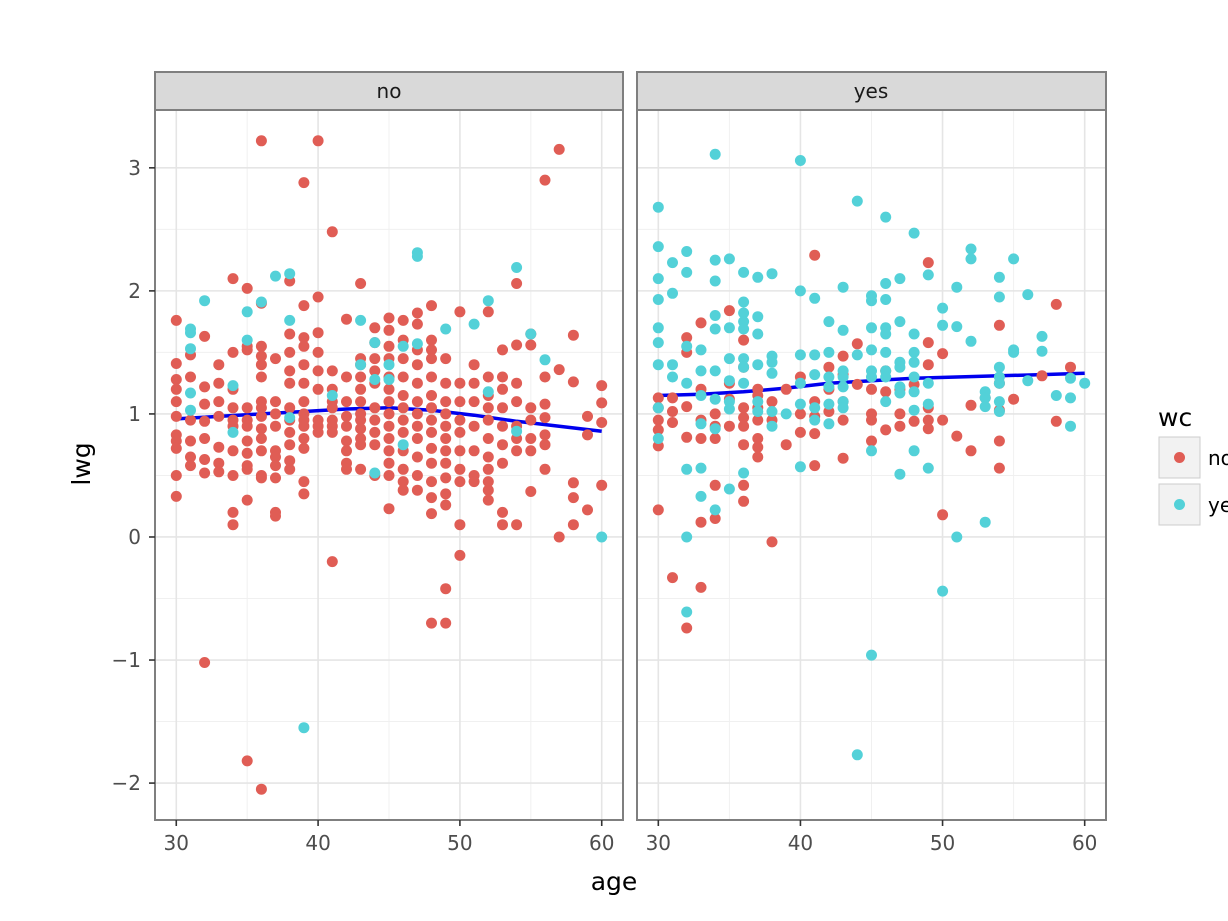 The width and height of the screenshot is (1228, 921). I want to click on y-tick-label: −2, so click(126, 783).